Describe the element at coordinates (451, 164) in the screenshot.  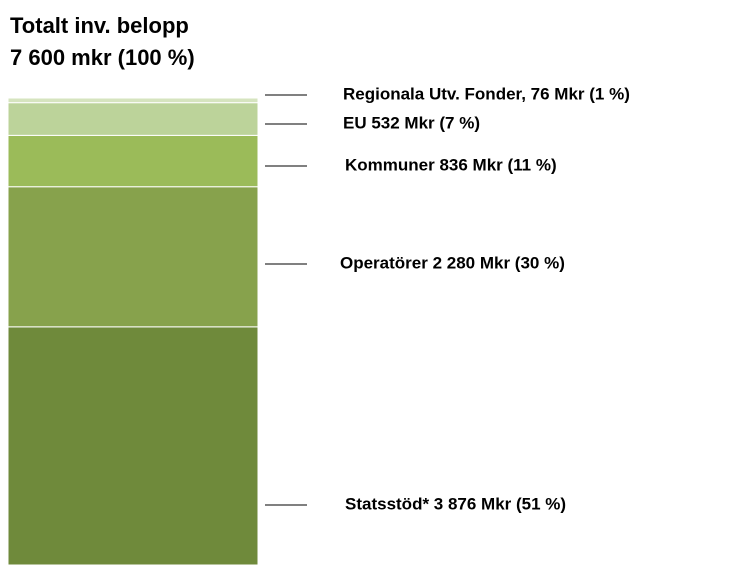
I see `segment-label: Kommuner 836 Mkr (11 %)` at that location.